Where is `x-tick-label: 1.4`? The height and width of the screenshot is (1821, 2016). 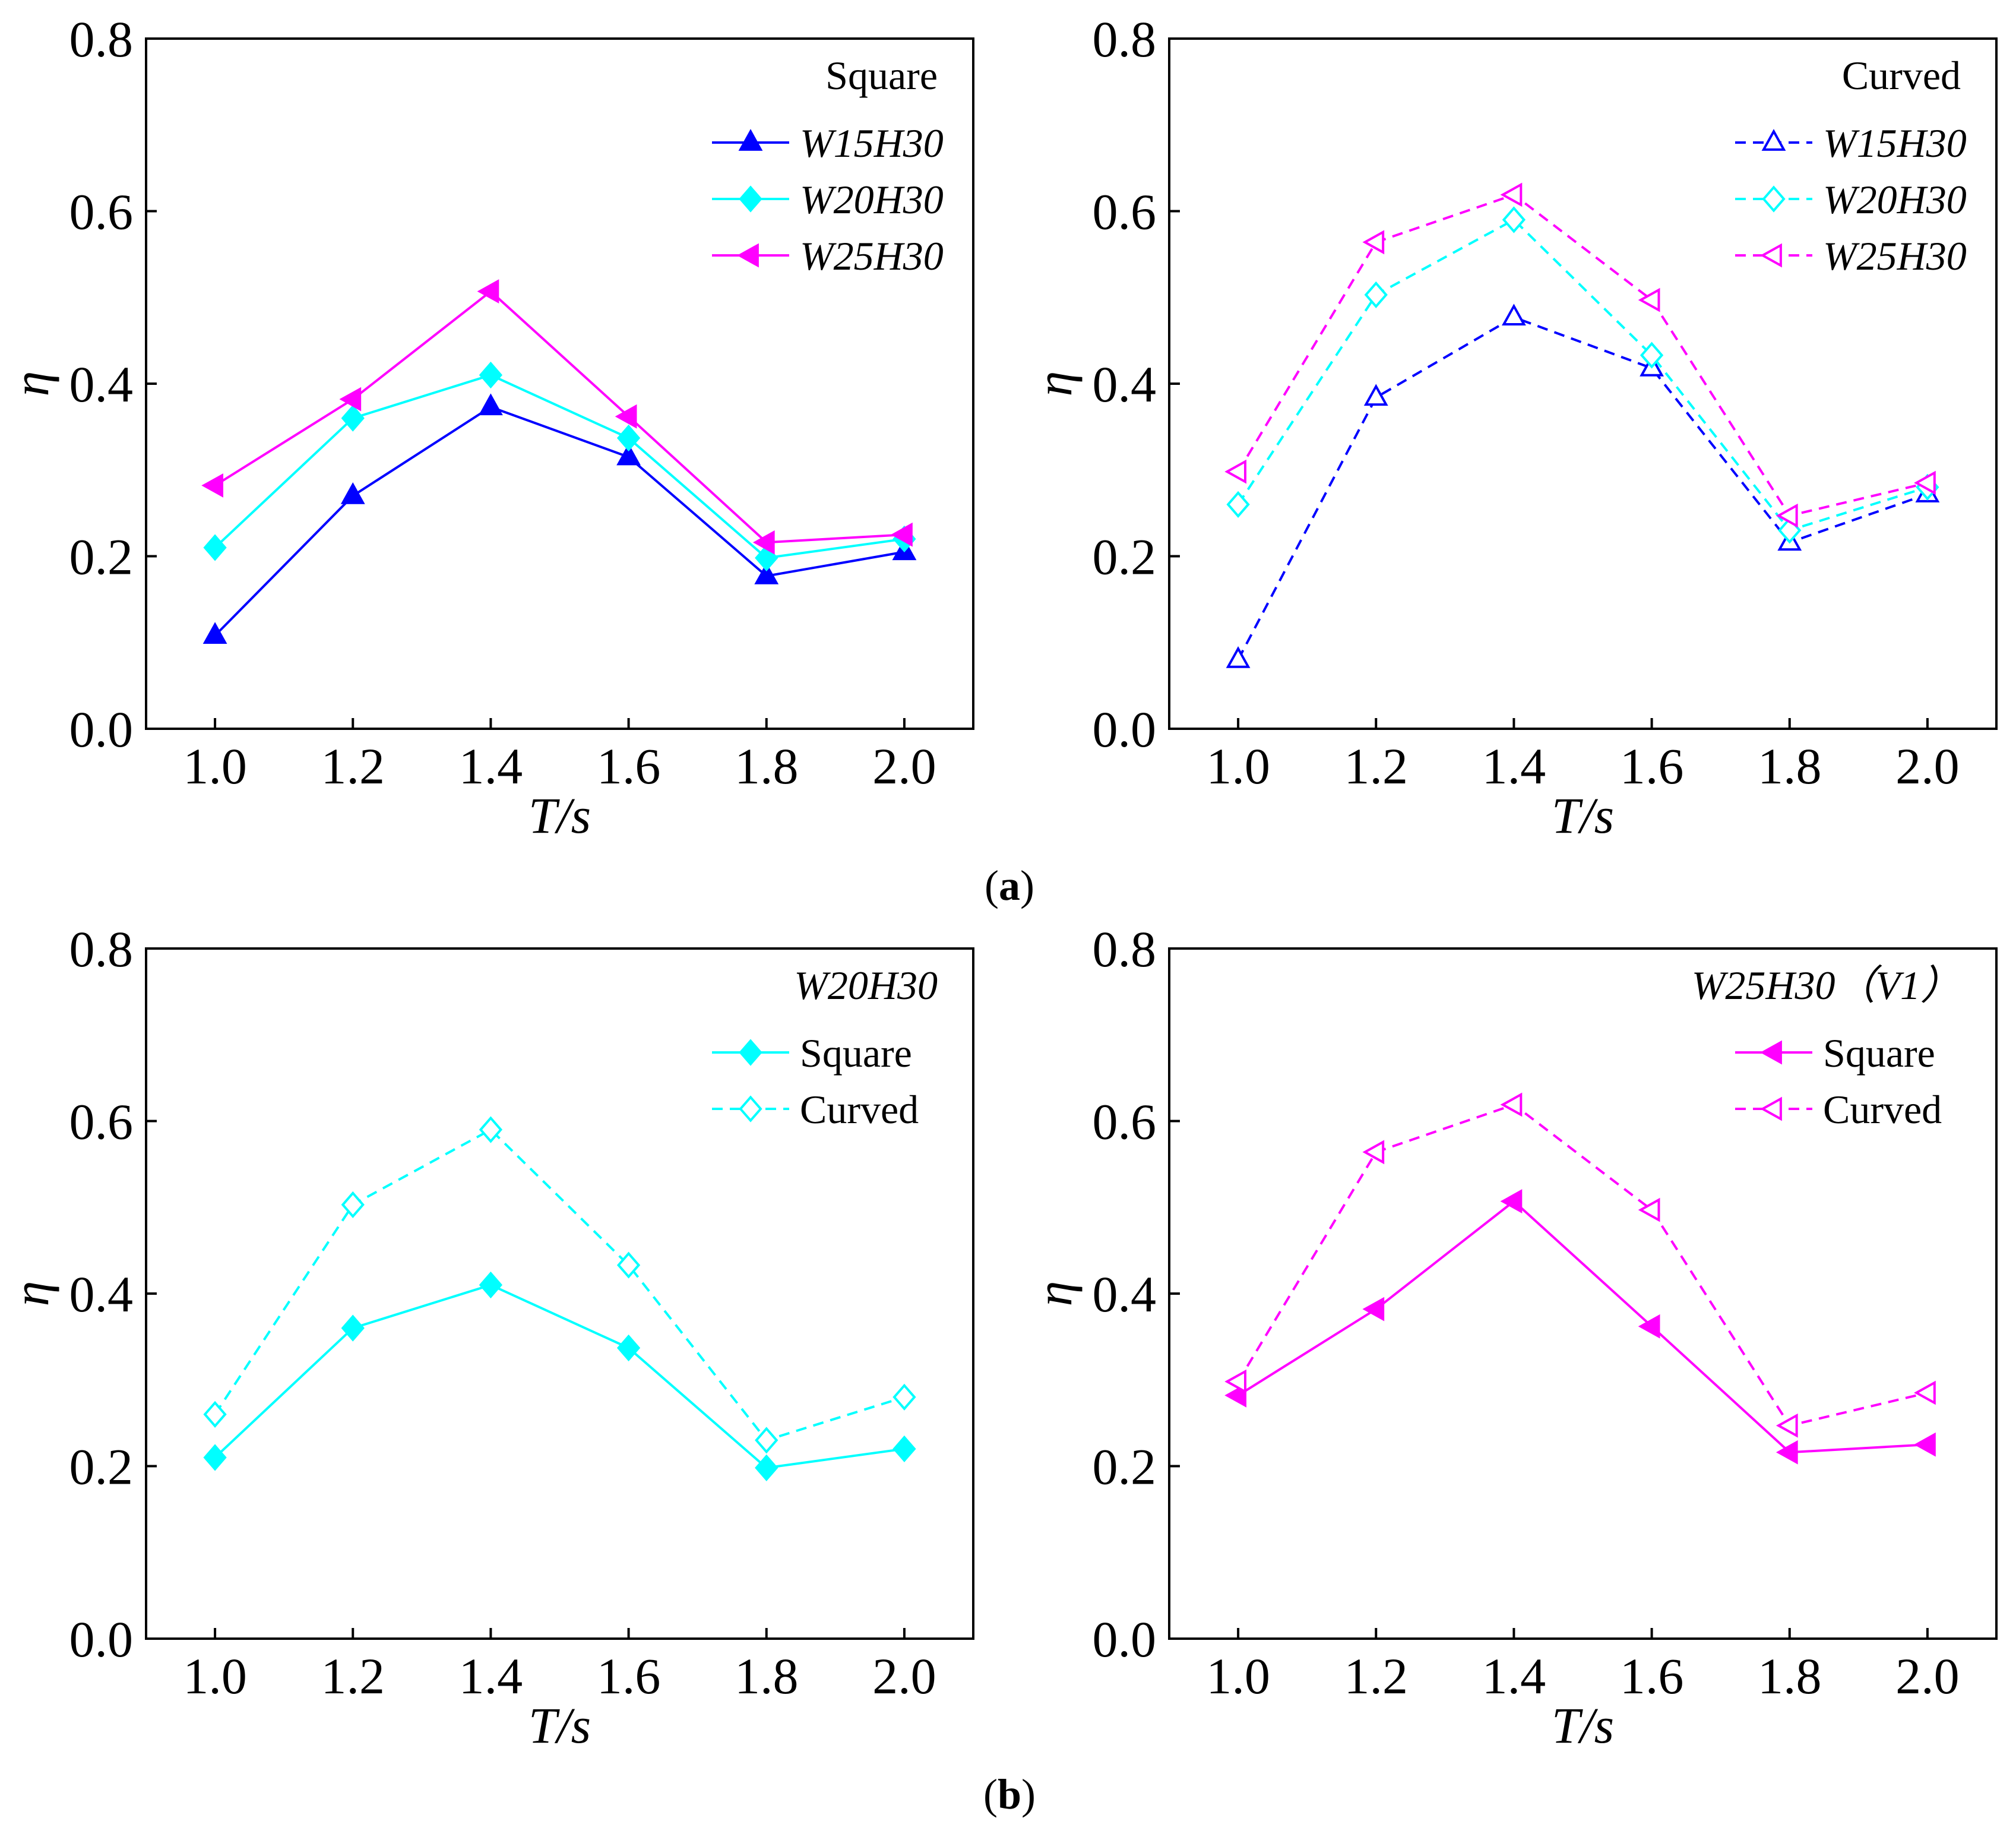
x-tick-label: 1.4 is located at coordinates (1514, 767).